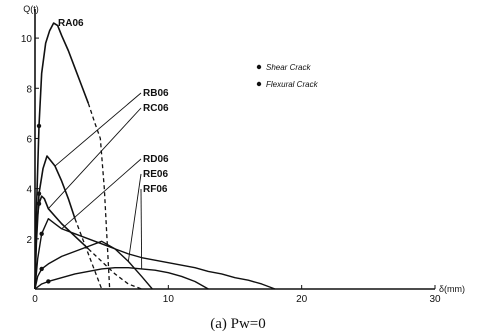  Describe the element at coordinates (41, 269) in the screenshot. I see `crack-marker-re06` at that location.